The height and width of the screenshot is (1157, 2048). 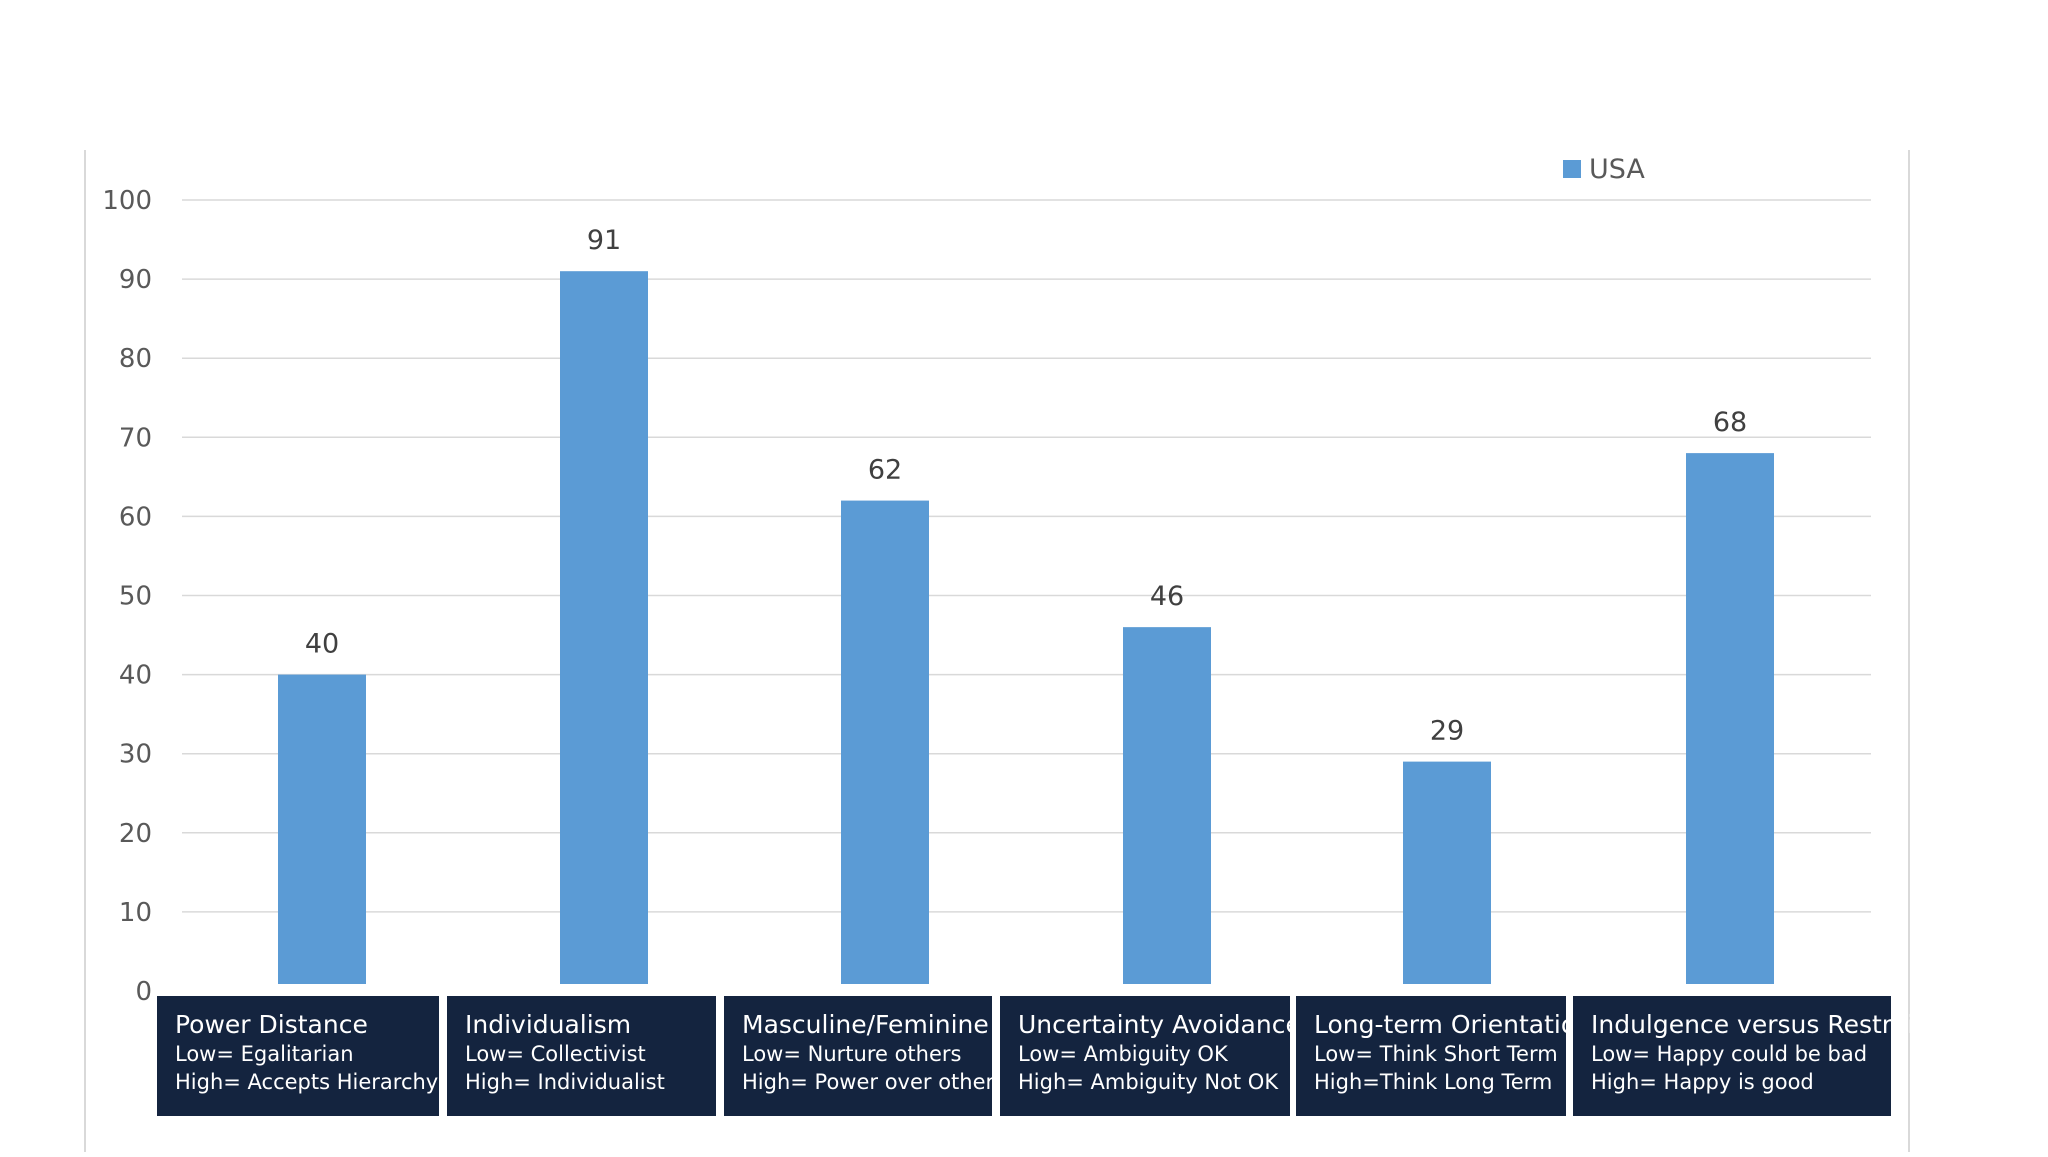 I want to click on category-title: Masculine/Feminine, so click(x=865, y=1024).